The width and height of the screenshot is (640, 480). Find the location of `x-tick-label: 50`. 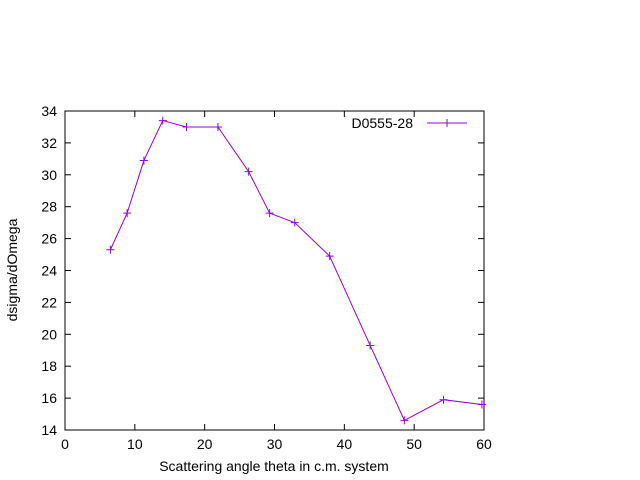

x-tick-label: 50 is located at coordinates (414, 444).